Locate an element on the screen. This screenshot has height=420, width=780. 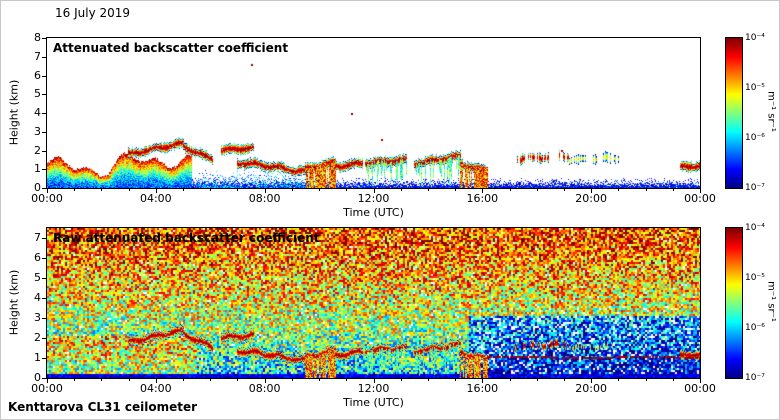
y-axis-label-top: Height (km) is located at coordinates (14, 112).